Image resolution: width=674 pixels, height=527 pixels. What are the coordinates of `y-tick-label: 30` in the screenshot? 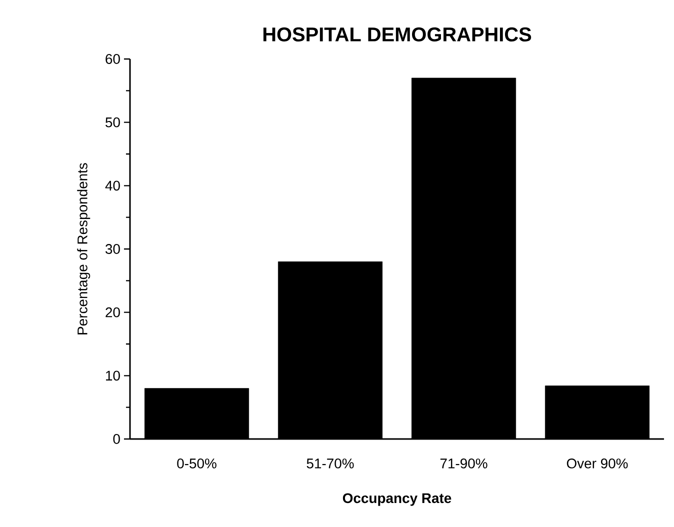 It's located at (112, 249).